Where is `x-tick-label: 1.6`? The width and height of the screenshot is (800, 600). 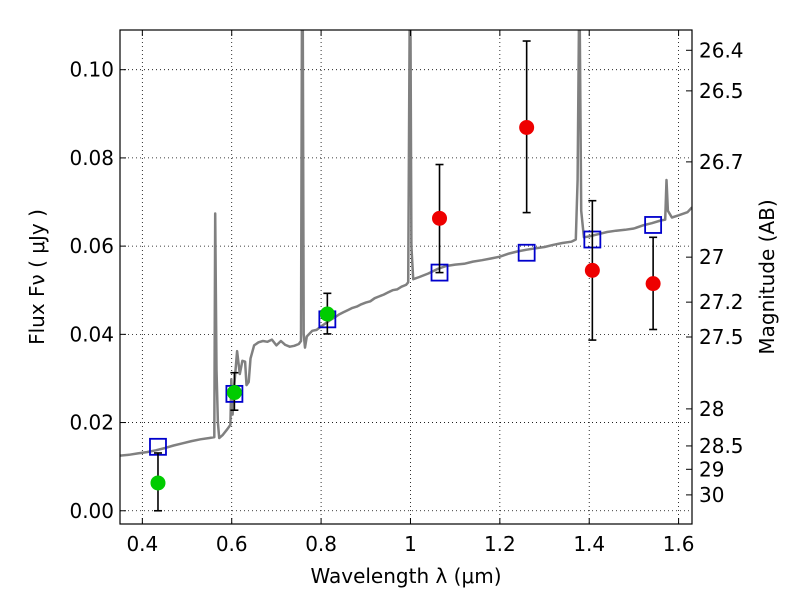 x-tick-label: 1.6 is located at coordinates (679, 544).